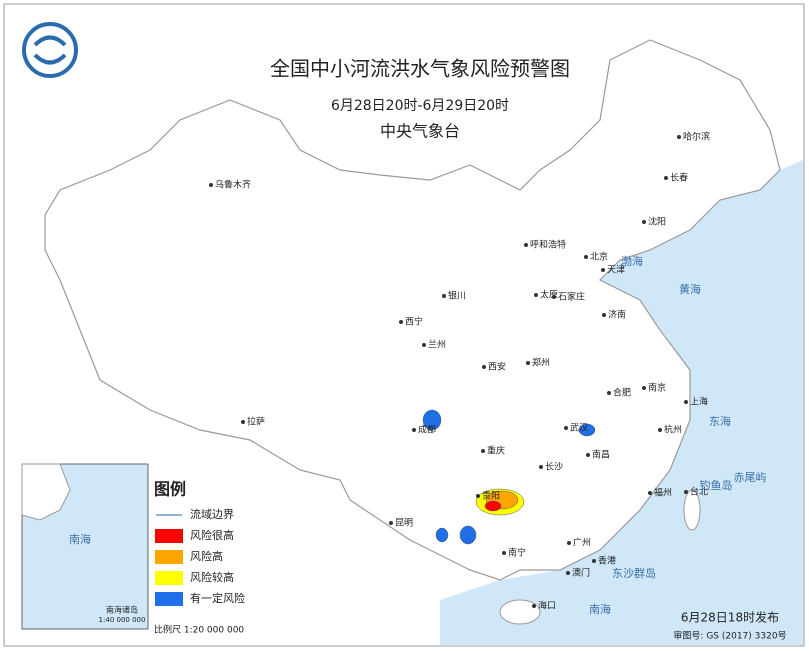 The height and width of the screenshot is (651, 809). I want to click on city-label: 香港, so click(607, 561).